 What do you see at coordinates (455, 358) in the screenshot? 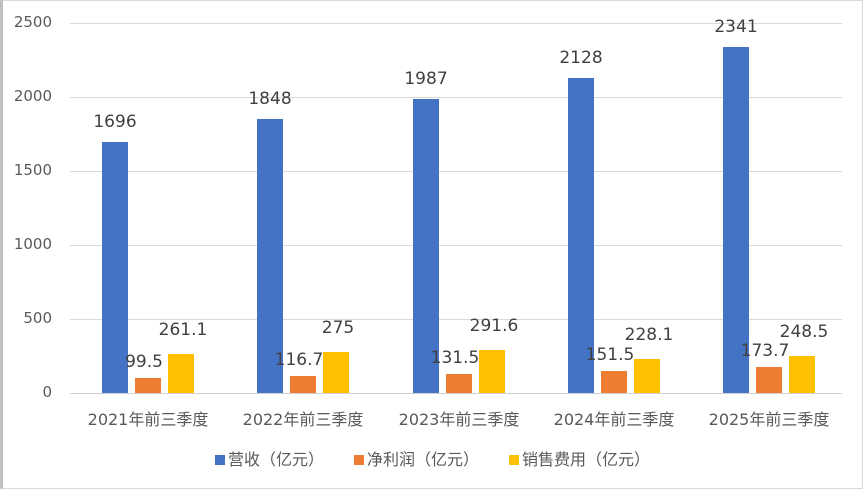
I see `data-label: 131.5` at bounding box center [455, 358].